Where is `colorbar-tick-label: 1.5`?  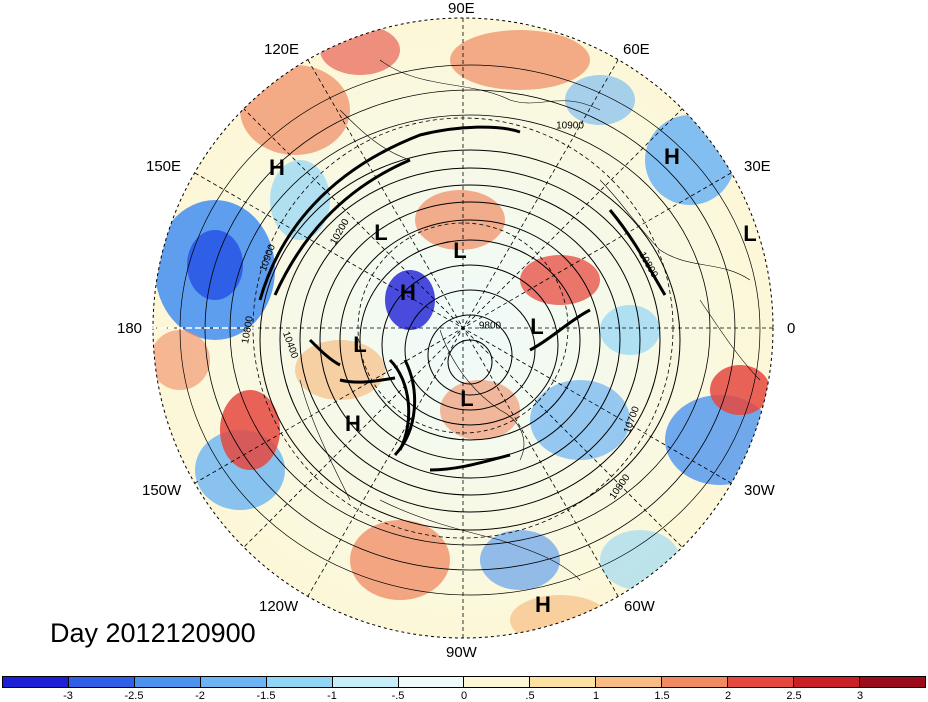
colorbar-tick-label: 1.5 is located at coordinates (662, 696).